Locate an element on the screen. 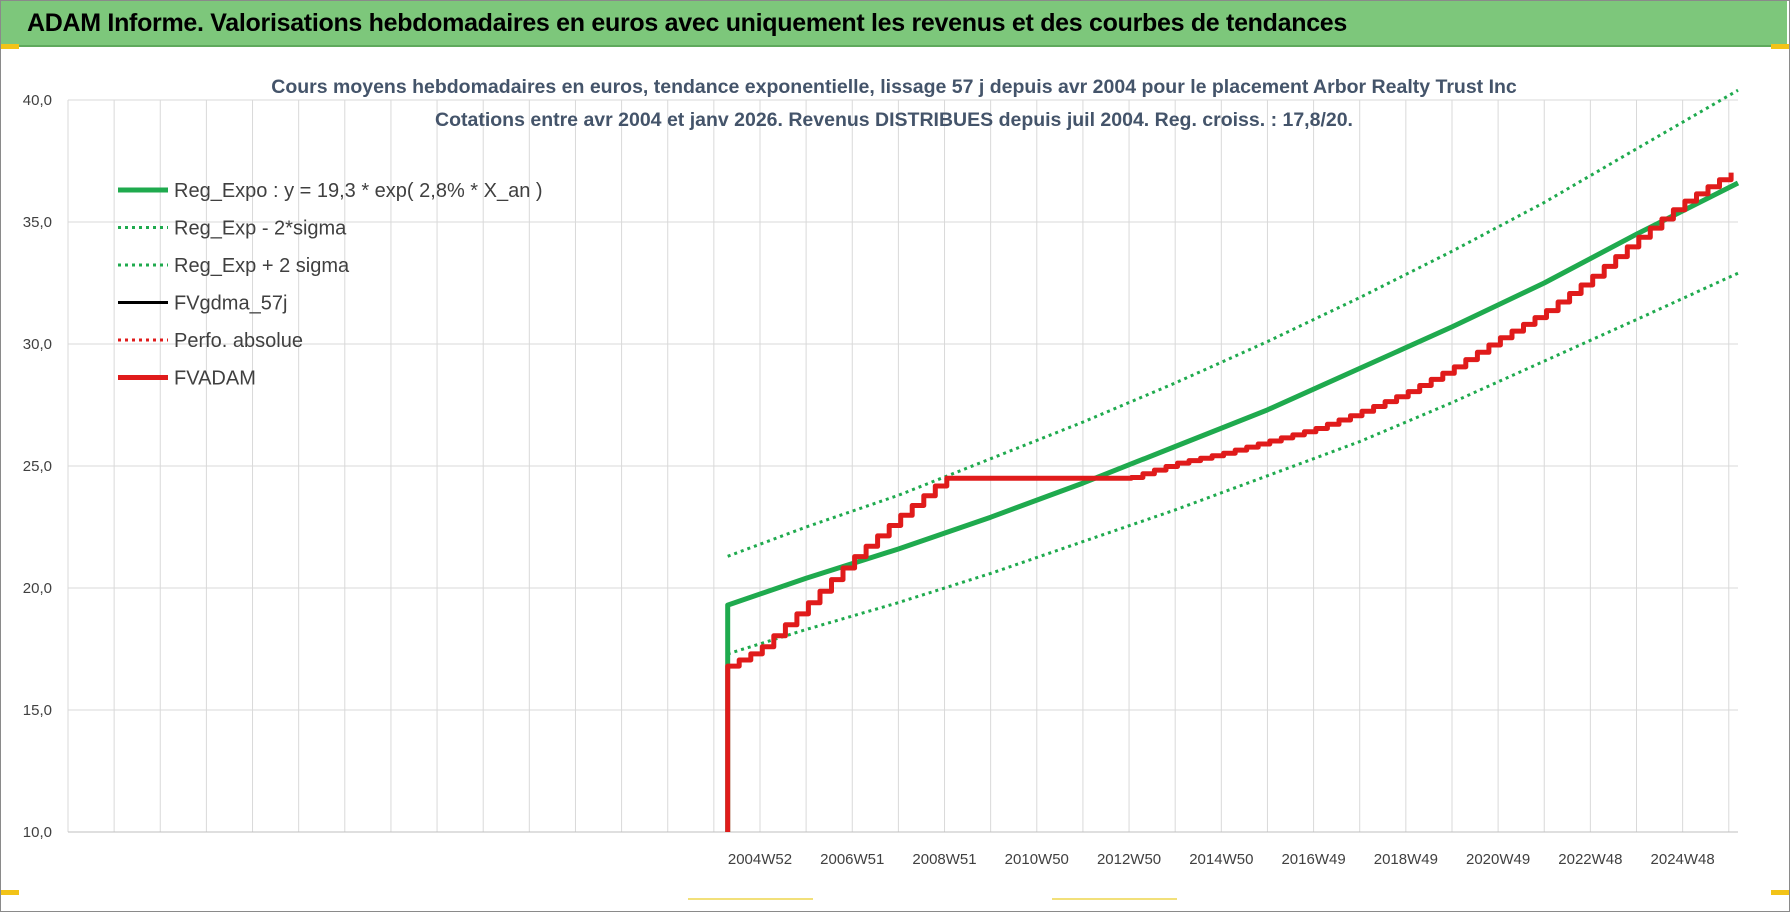 The width and height of the screenshot is (1790, 912). x-tick-label: 2024W48 is located at coordinates (1683, 859).